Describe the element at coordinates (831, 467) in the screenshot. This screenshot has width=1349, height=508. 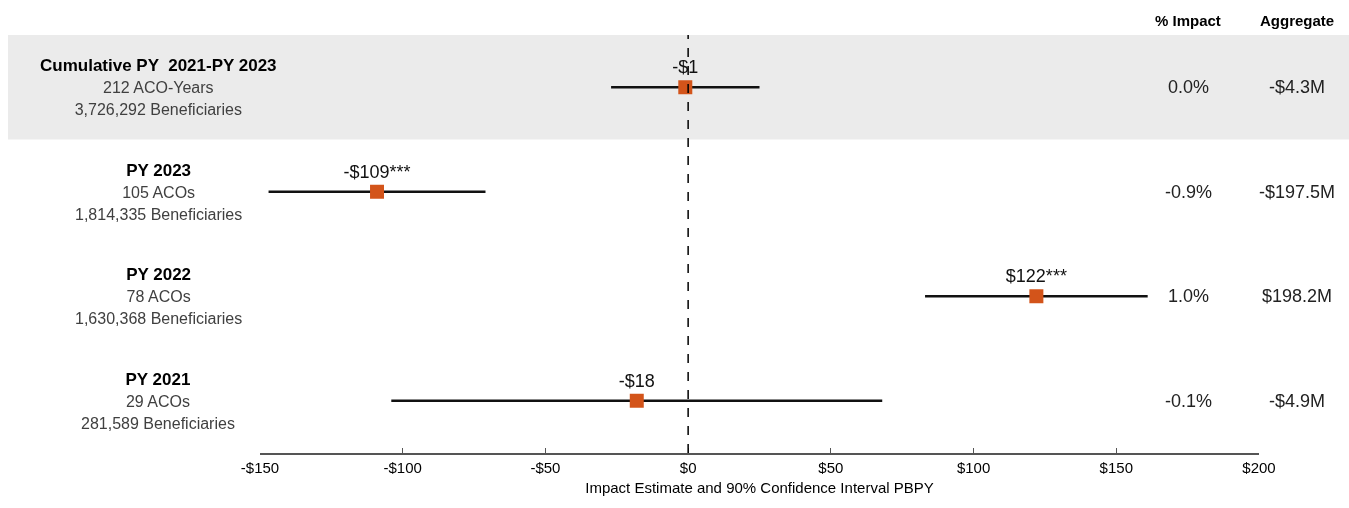
I see `x-tick-label: $50` at that location.